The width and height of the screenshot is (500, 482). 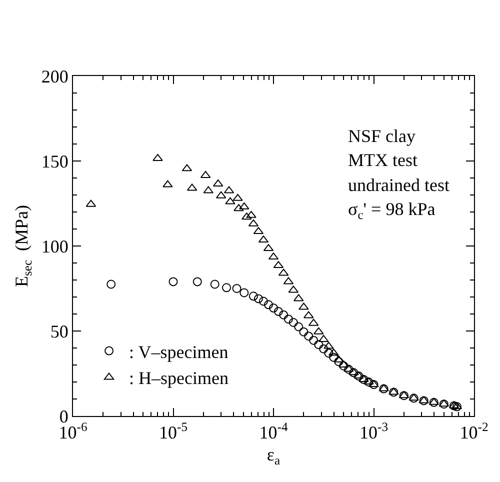 What do you see at coordinates (54, 161) in the screenshot?
I see `y-tick-label: 150` at bounding box center [54, 161].